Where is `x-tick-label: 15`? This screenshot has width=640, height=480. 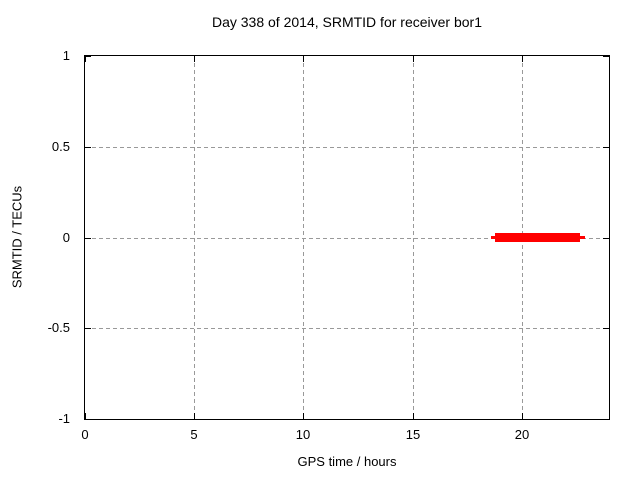
x-tick-label: 15 is located at coordinates (413, 434).